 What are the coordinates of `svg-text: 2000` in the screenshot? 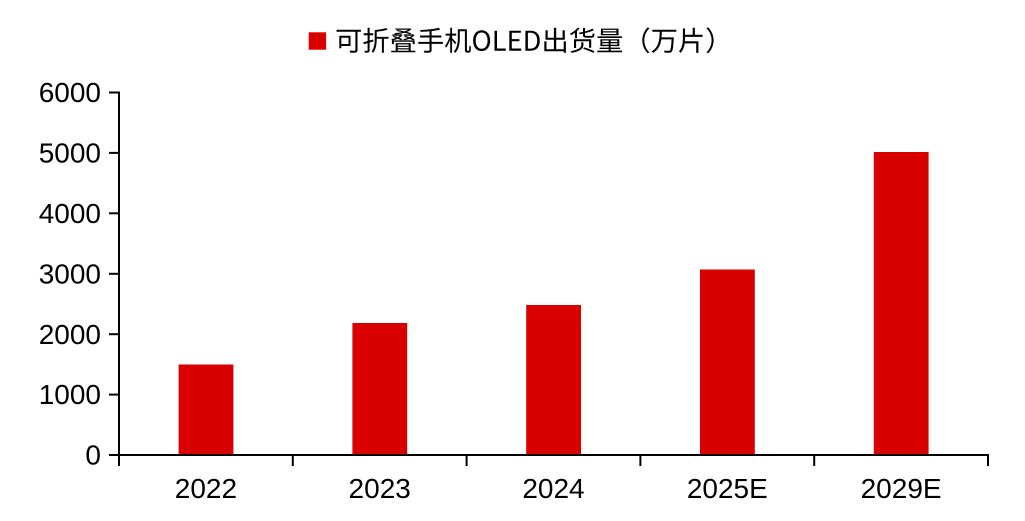 It's located at (70, 334).